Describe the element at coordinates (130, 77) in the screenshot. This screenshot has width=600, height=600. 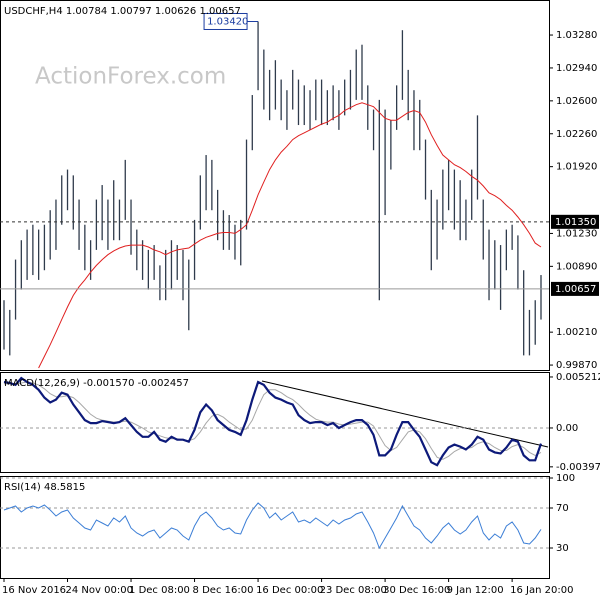
I see `watermark: ActionForex.com` at that location.